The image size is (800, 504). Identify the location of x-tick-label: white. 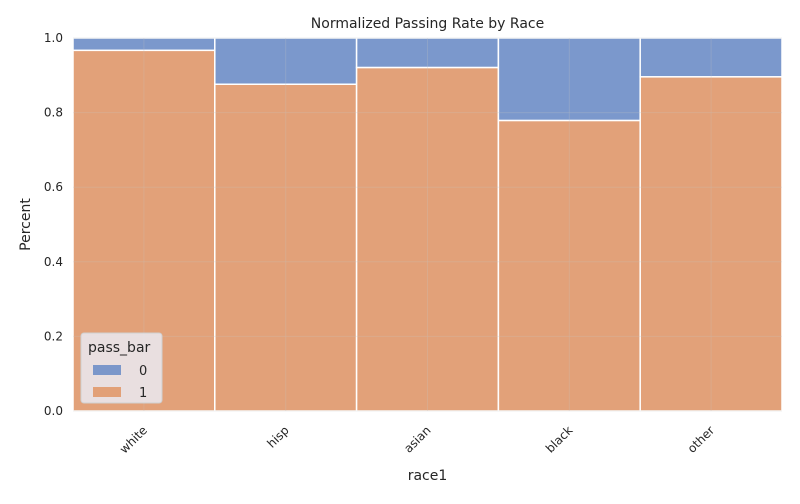
(133, 439).